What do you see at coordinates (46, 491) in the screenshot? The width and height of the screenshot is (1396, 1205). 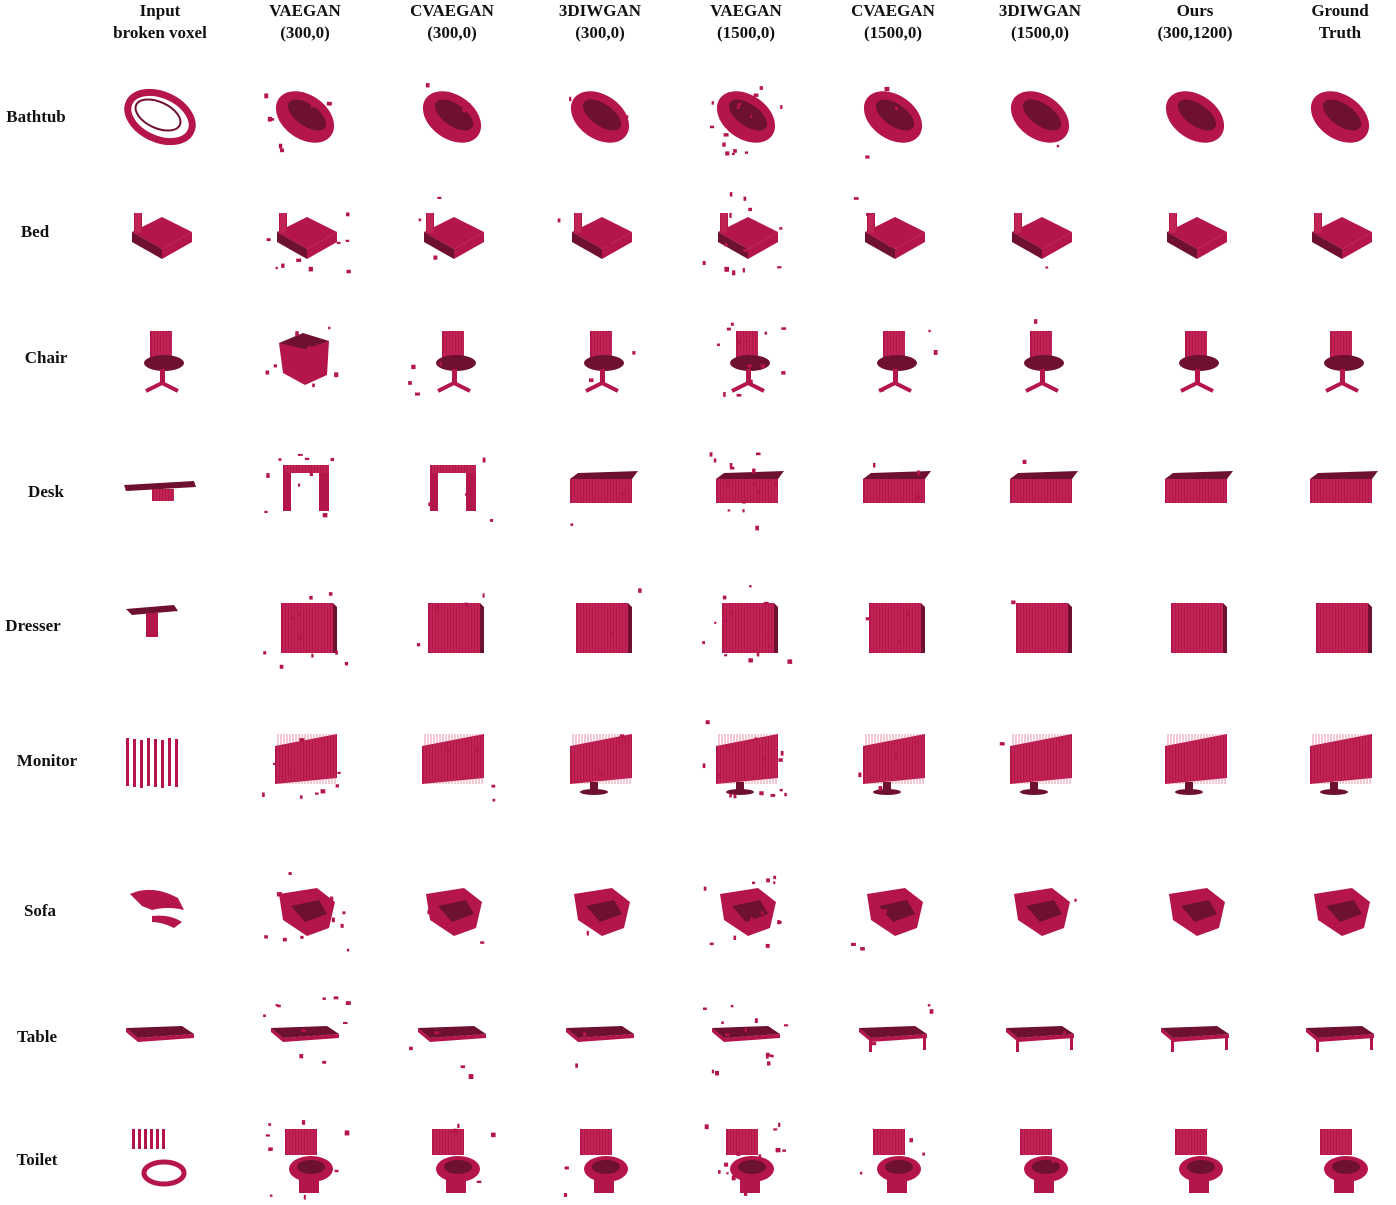 I see `row-label-desk: Desk` at bounding box center [46, 491].